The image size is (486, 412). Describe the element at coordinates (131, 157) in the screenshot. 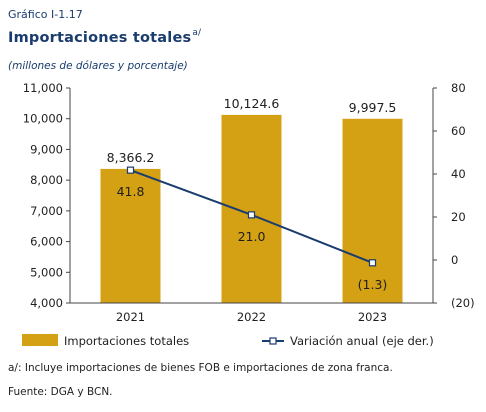

I see `bar-value-label: 8,366.2` at that location.